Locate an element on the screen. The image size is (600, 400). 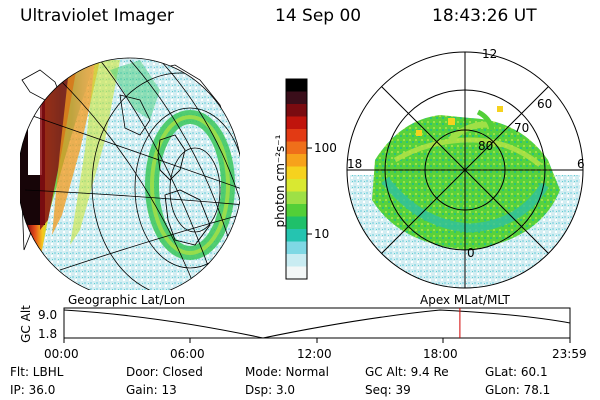
alt-xtick-0600: 06:00 is located at coordinates (187, 354).